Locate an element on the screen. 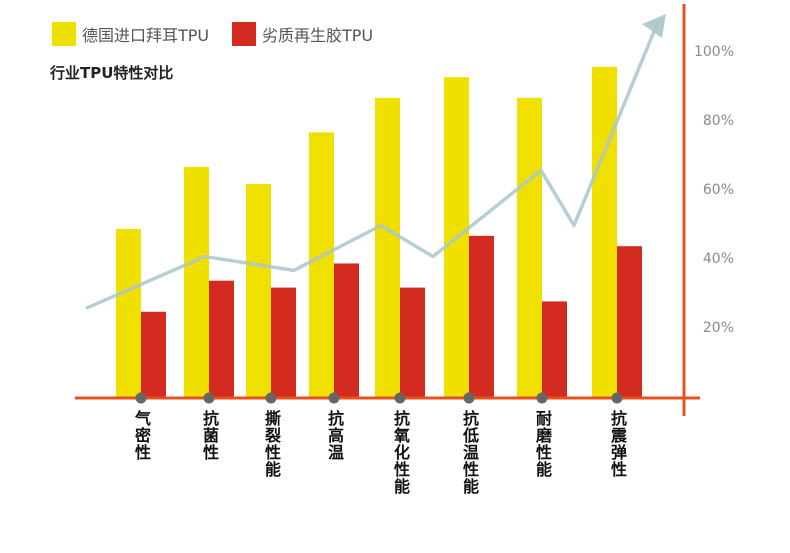 The width and height of the screenshot is (790, 553). x-tick-label: 耐磨性能 is located at coordinates (542, 444).